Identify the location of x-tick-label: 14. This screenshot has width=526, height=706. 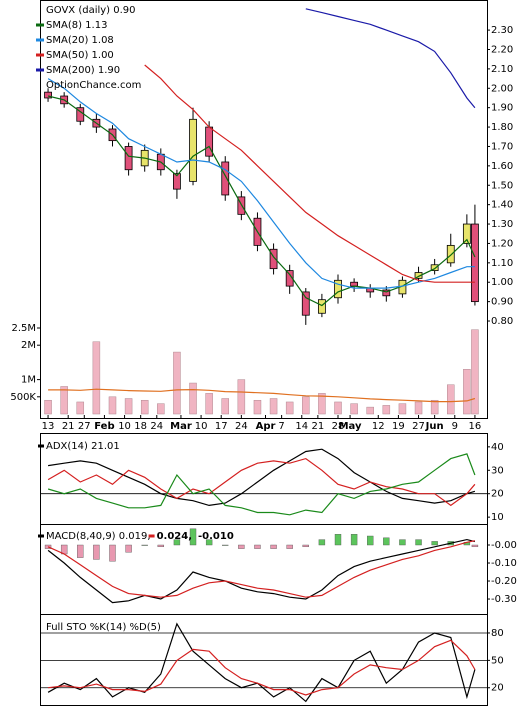
(301, 426).